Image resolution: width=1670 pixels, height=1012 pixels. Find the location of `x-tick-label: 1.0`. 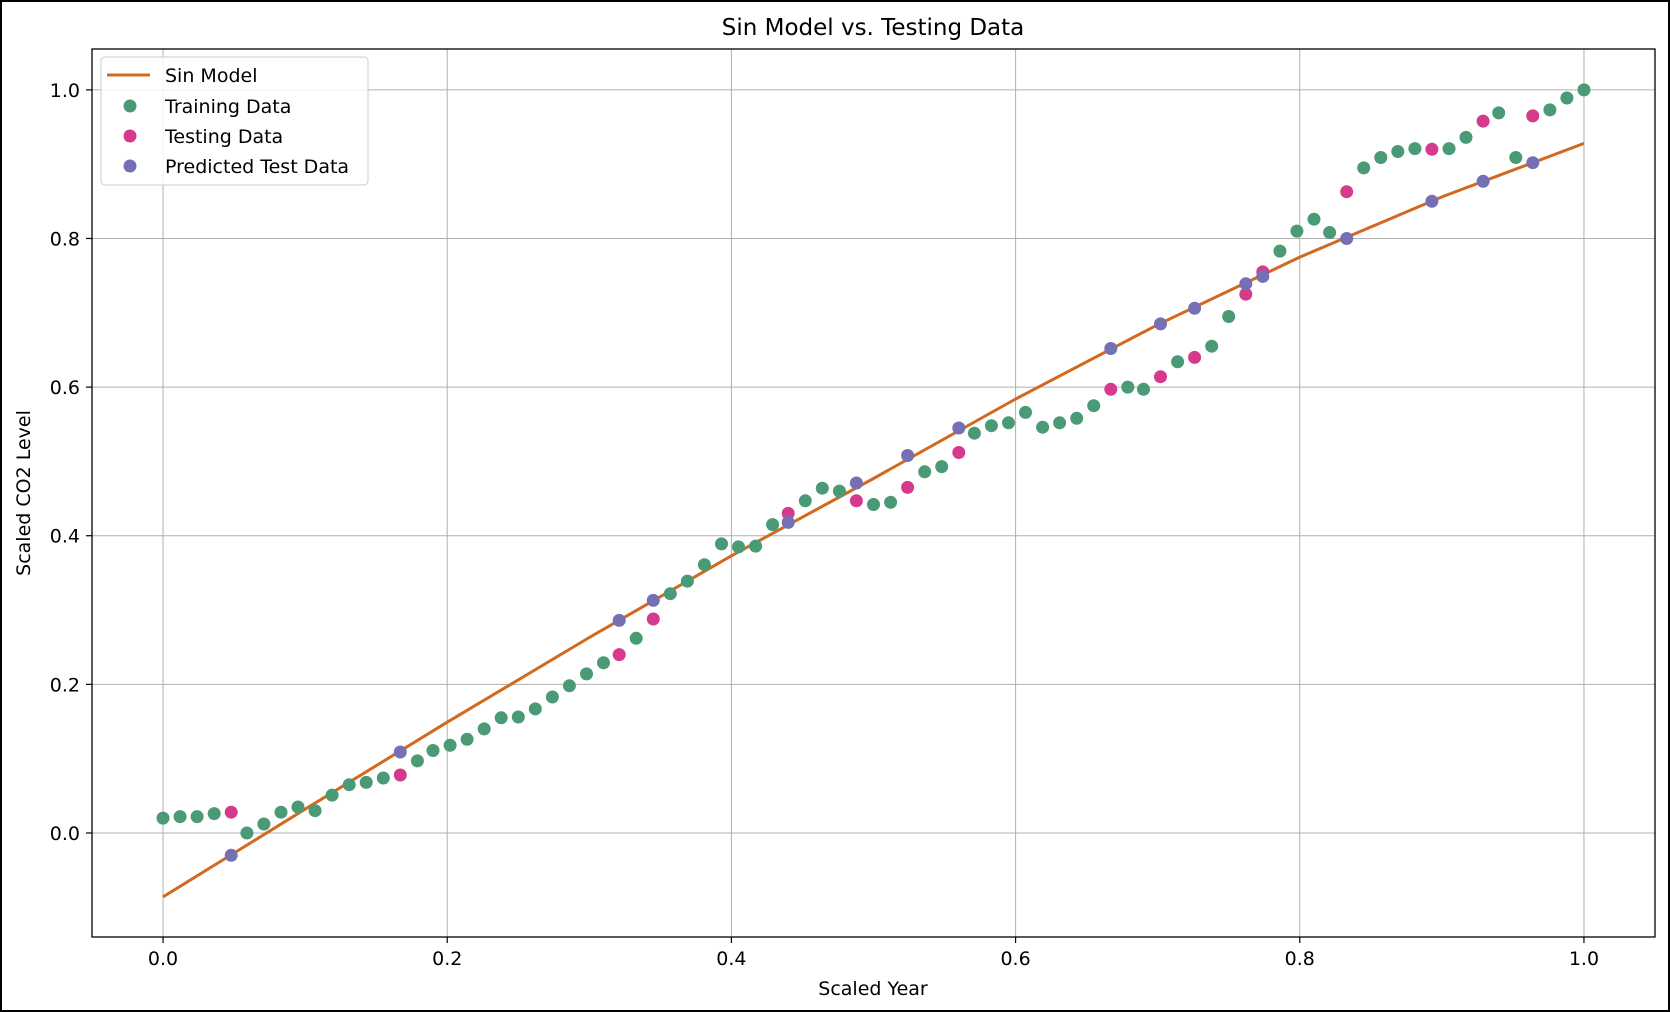

x-tick-label: 1.0 is located at coordinates (1584, 959).